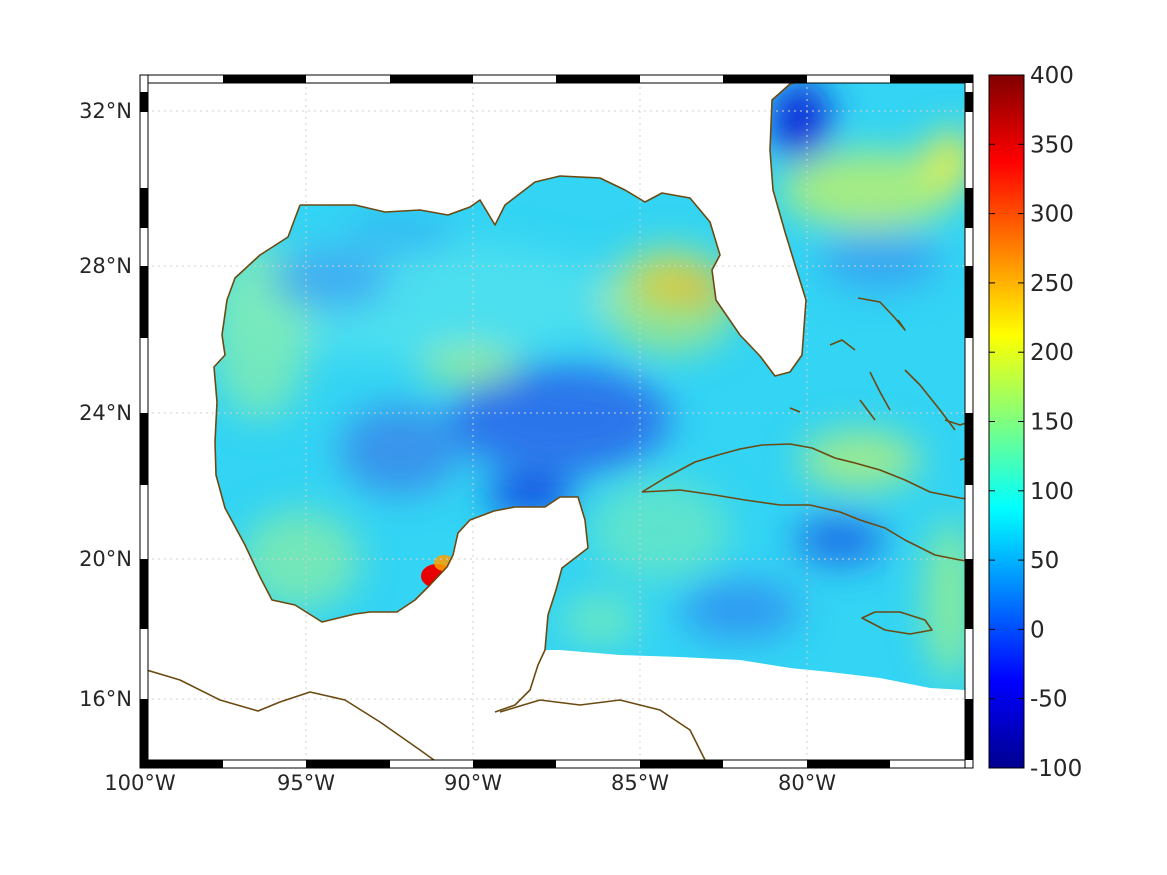 The width and height of the screenshot is (1167, 875). Describe the element at coordinates (1052, 215) in the screenshot. I see `colorbar-tick-label: 300` at that location.